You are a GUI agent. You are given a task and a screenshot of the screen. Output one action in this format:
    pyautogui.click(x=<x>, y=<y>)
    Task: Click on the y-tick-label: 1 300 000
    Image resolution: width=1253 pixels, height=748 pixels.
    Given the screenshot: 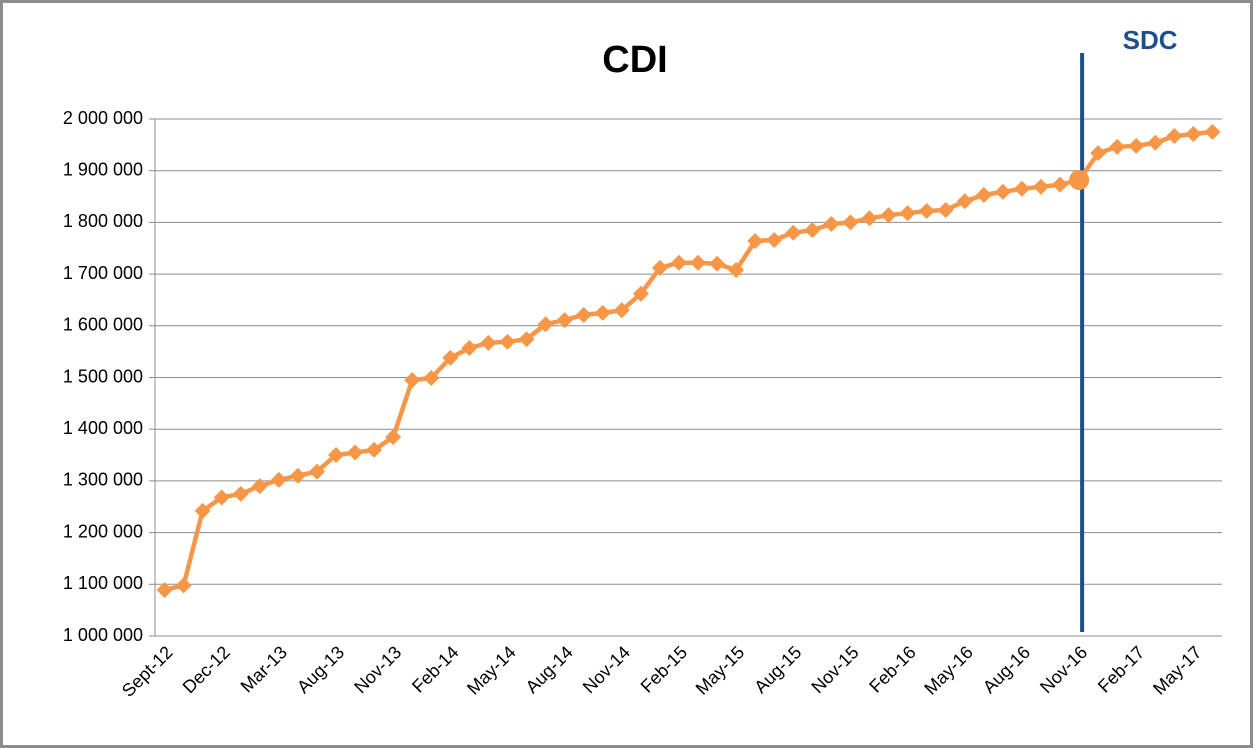 What is the action you would take?
    pyautogui.click(x=103, y=480)
    